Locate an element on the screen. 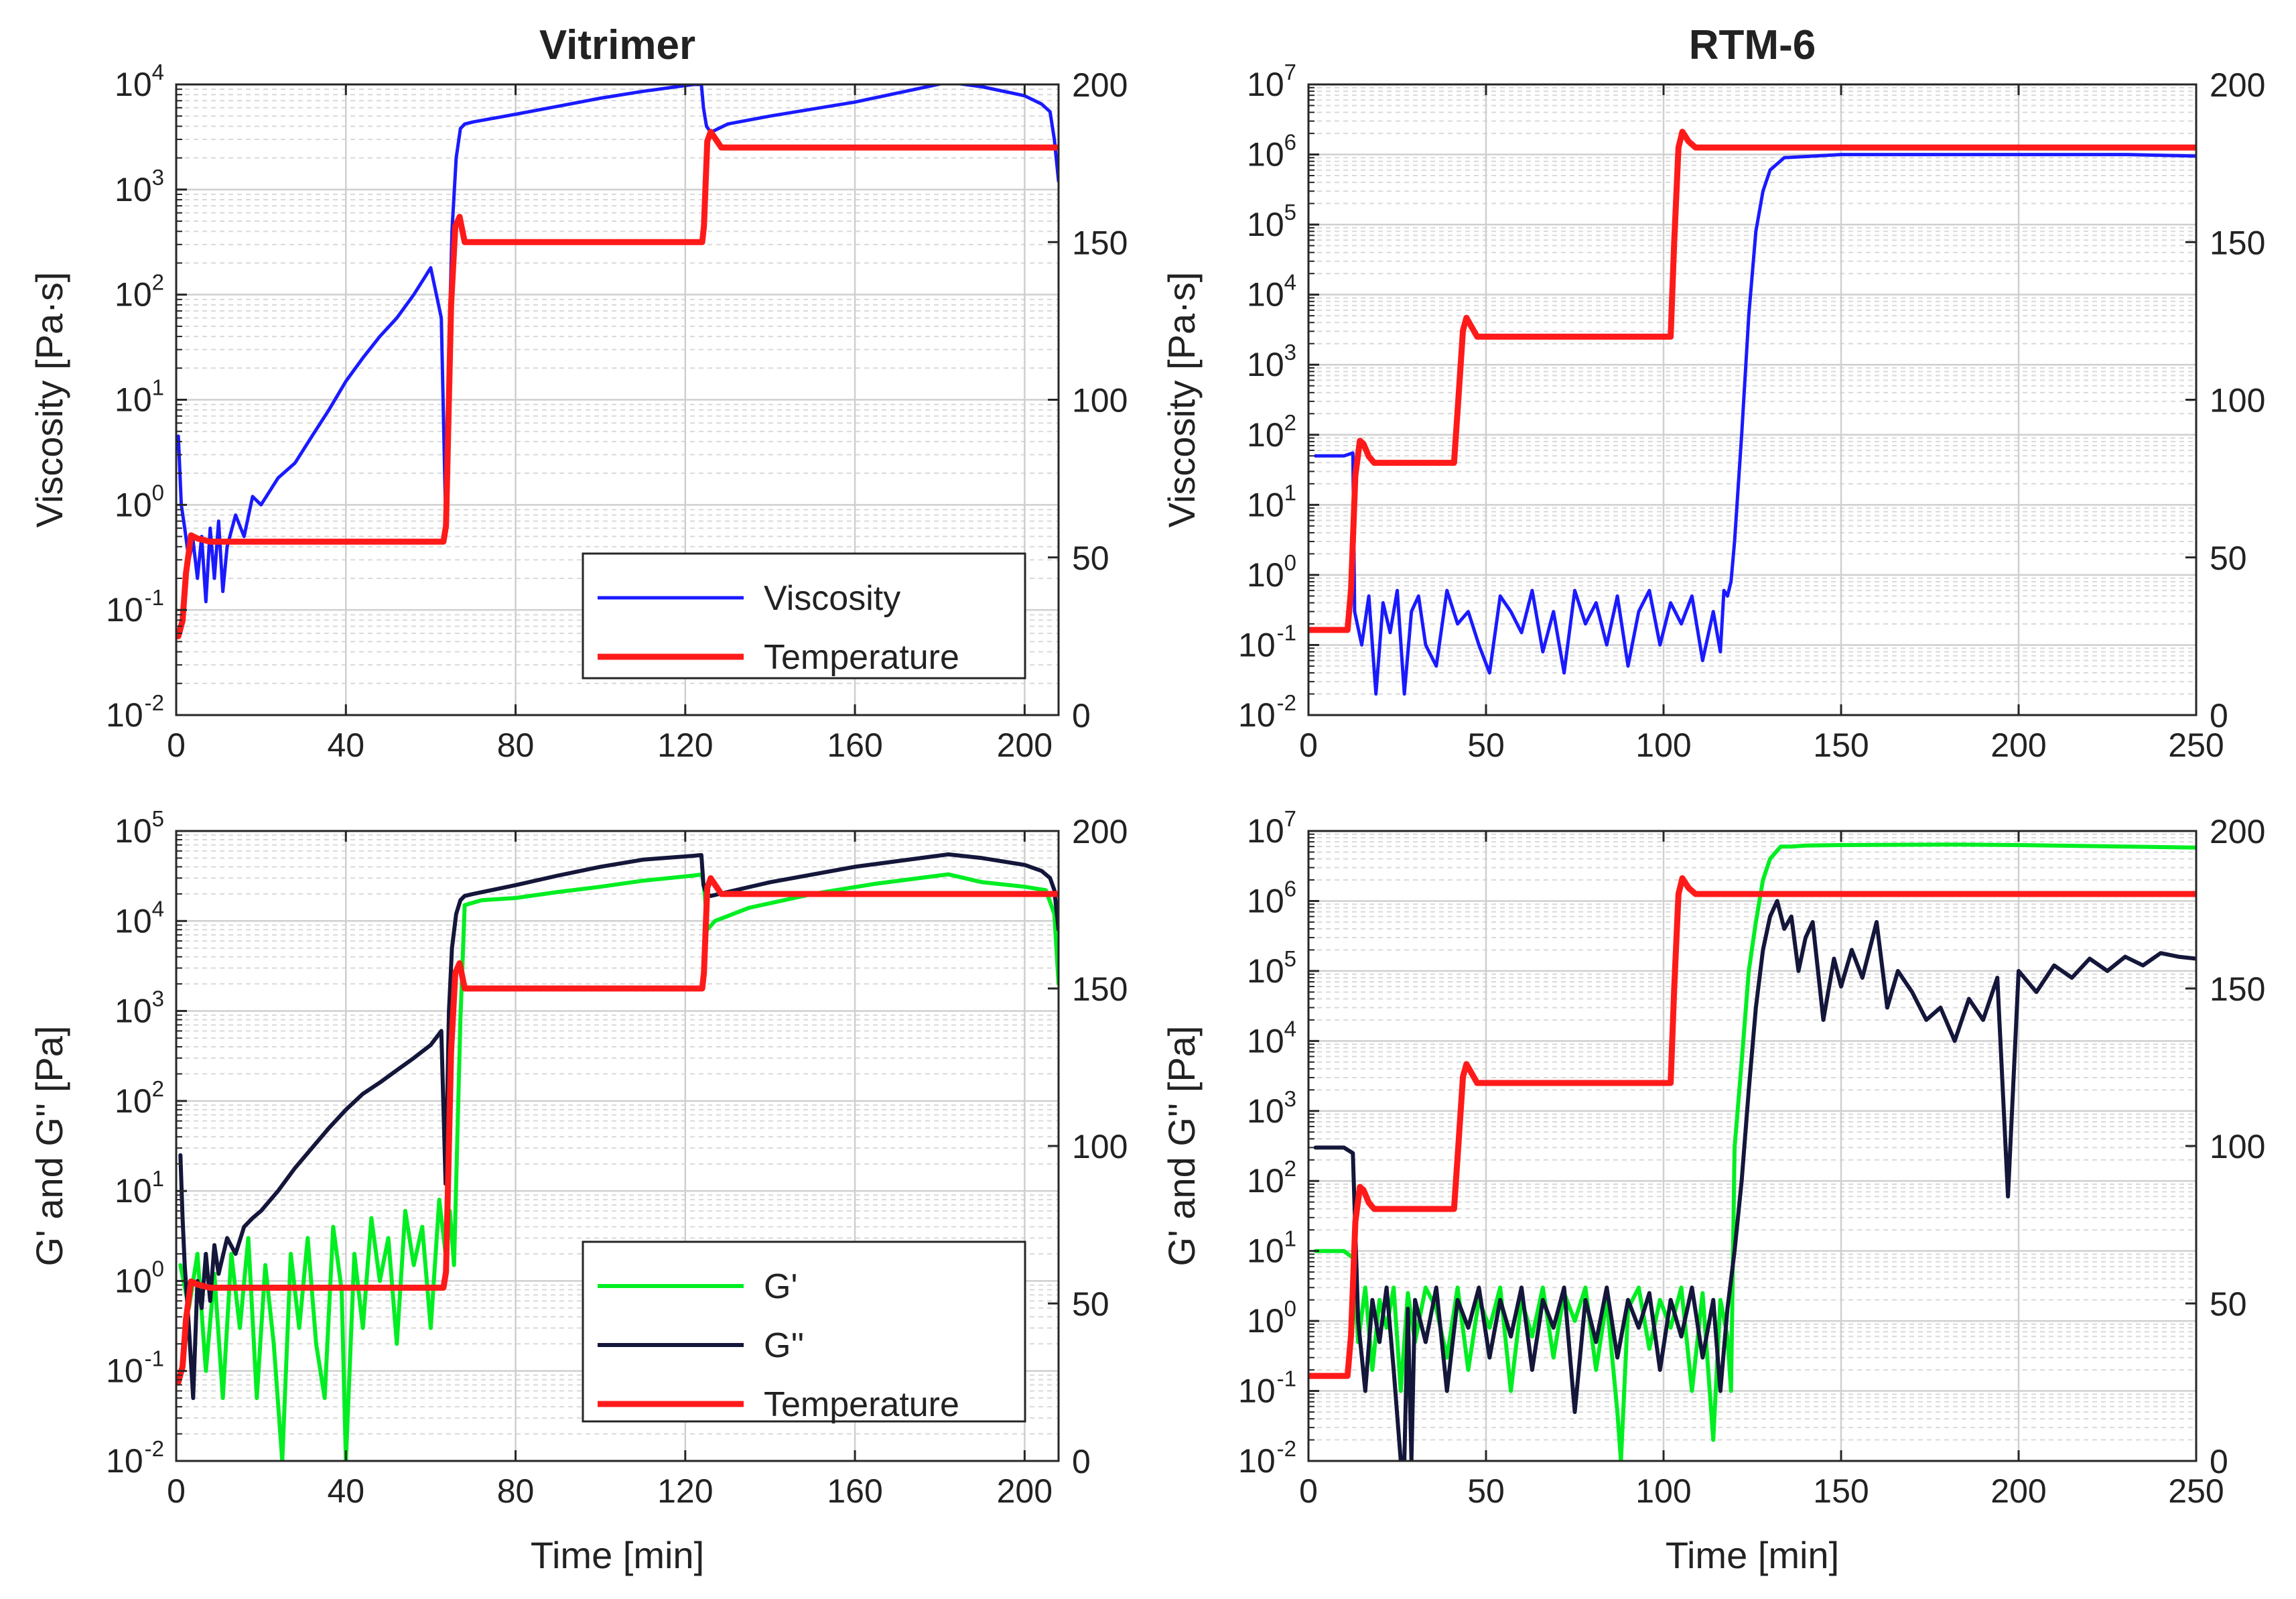 This screenshot has width=2296, height=1599. legend: Viscosity Temperature is located at coordinates (804, 616).